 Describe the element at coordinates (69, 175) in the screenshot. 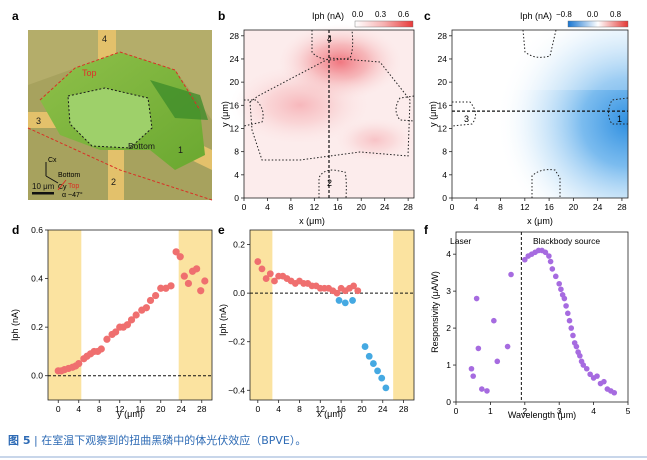

I see `label-axis-bottom: Bottom` at that location.